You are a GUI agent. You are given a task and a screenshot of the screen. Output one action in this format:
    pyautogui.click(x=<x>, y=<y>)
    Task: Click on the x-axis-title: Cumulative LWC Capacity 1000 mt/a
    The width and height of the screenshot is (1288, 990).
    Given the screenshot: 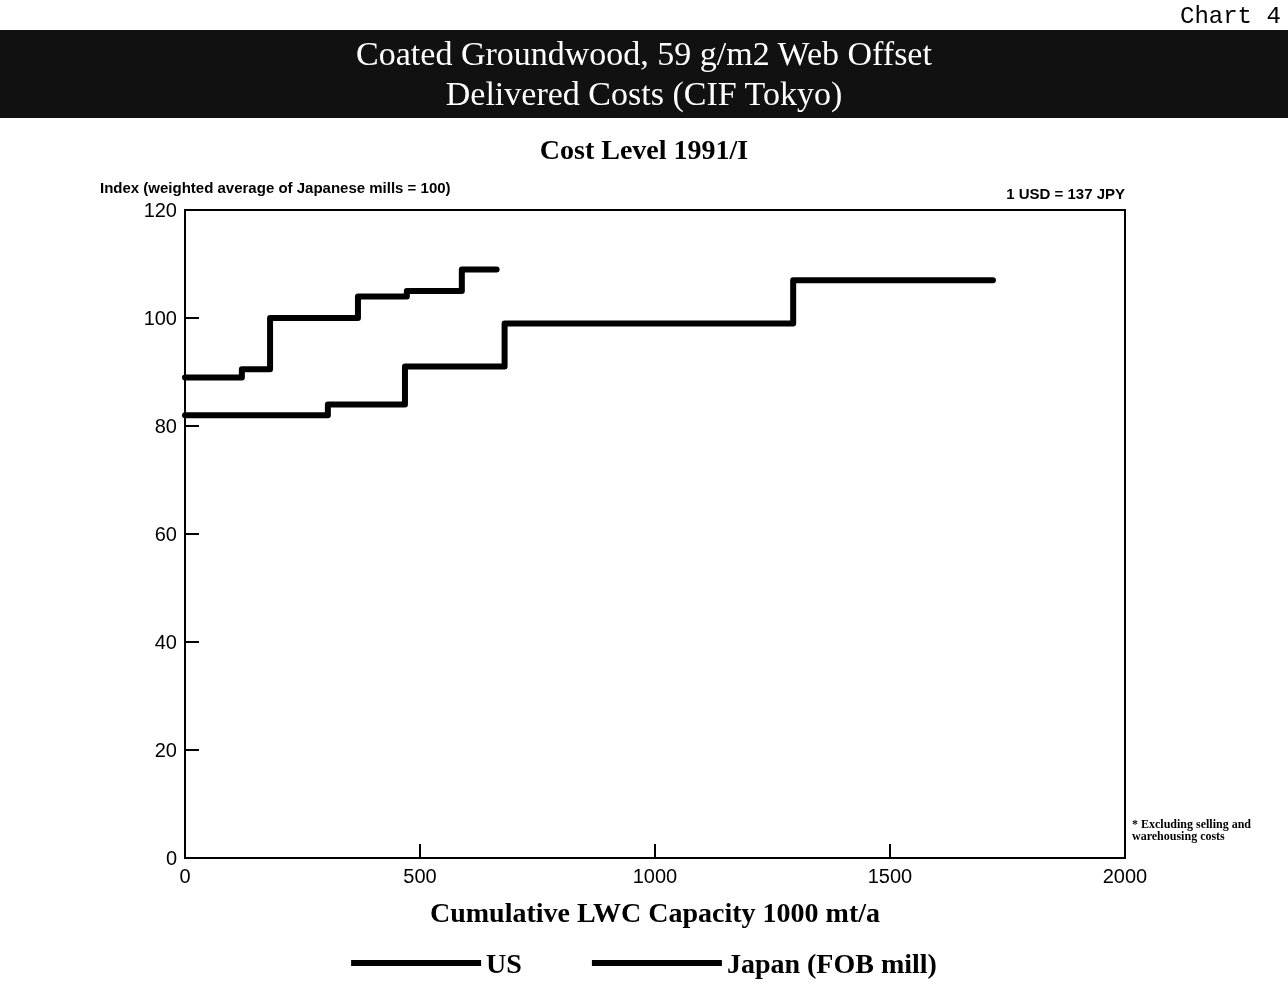 What is the action you would take?
    pyautogui.click(x=655, y=912)
    